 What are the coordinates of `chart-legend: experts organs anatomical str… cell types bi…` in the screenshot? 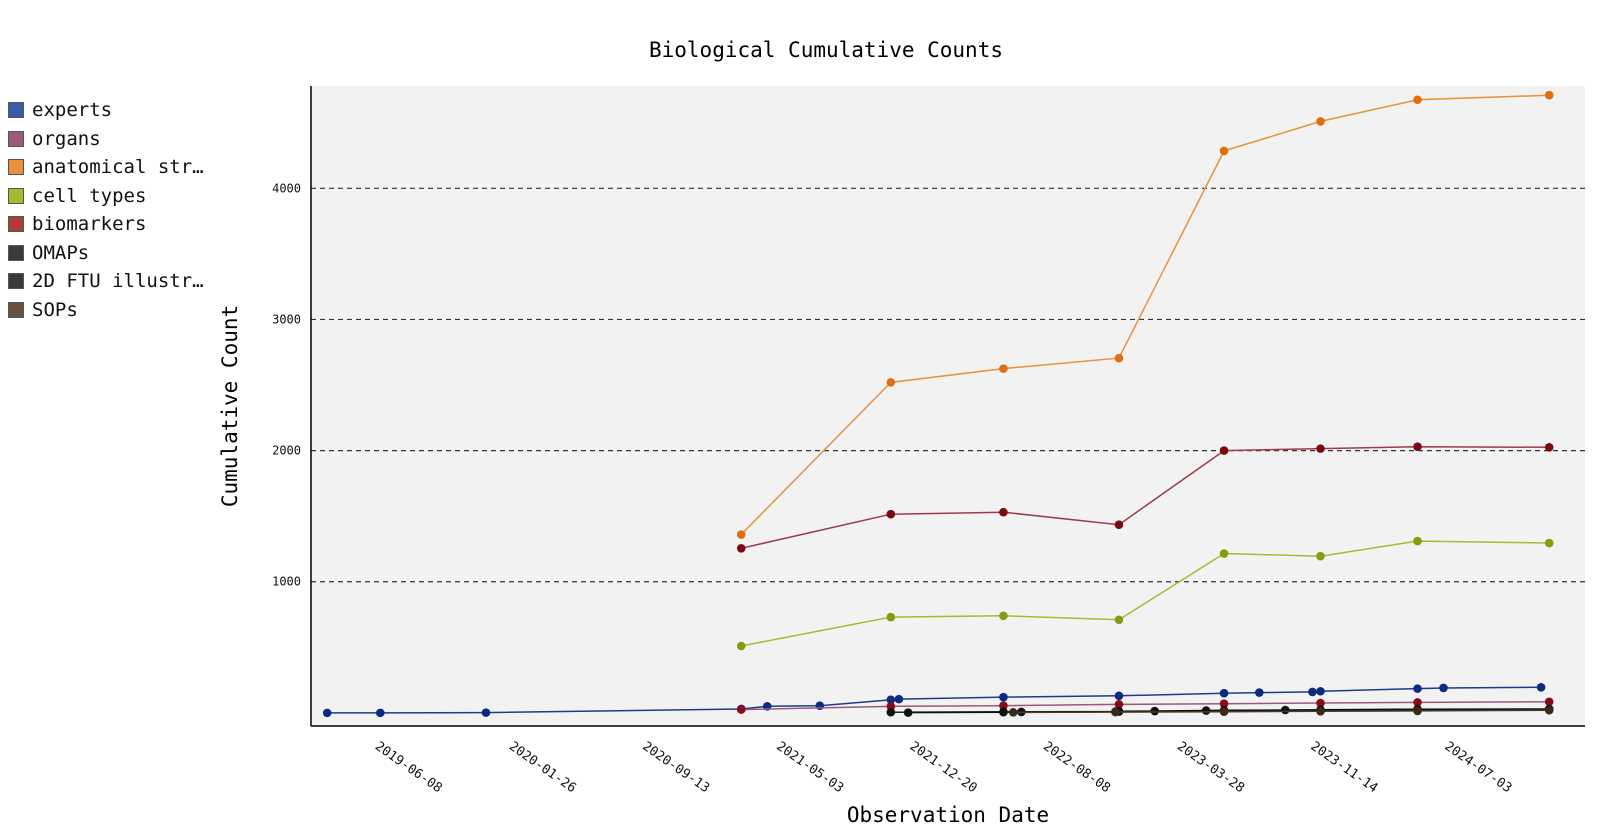 It's located at (106, 210).